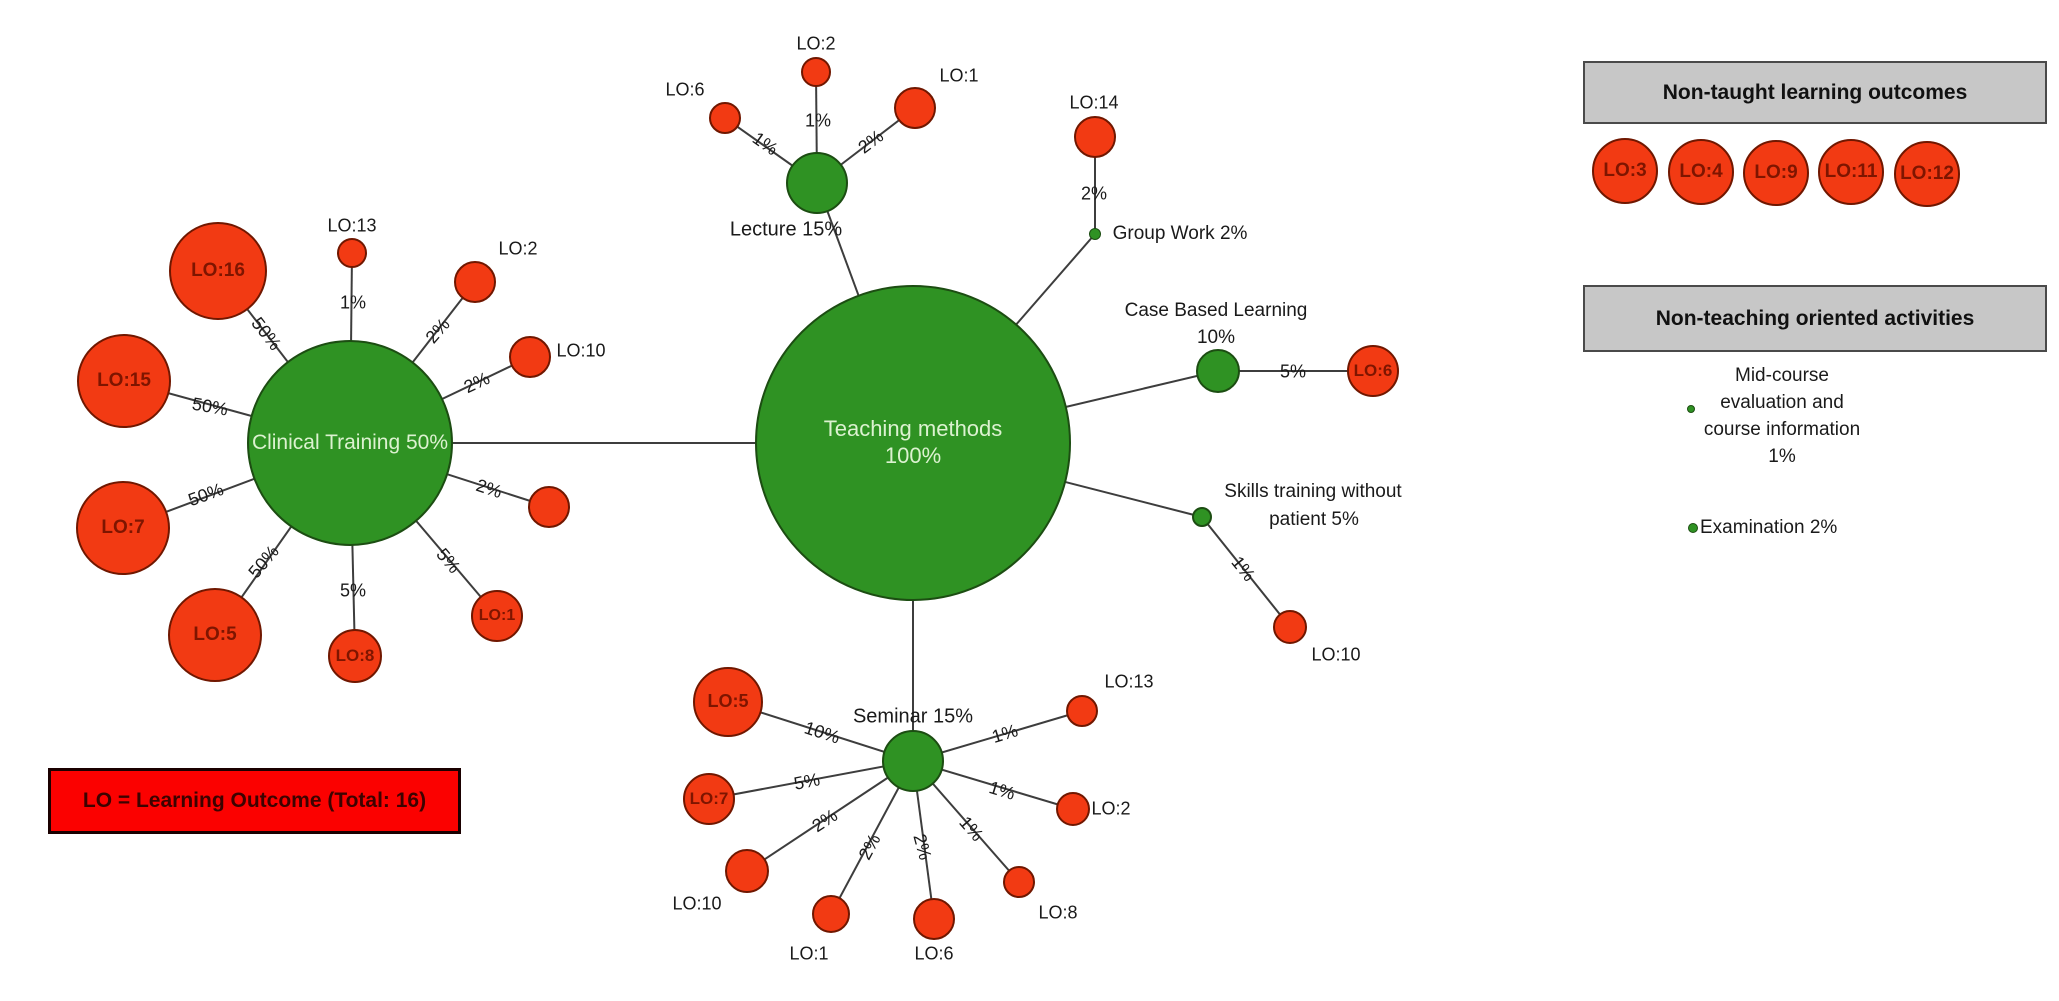  What do you see at coordinates (685, 89) in the screenshot?
I see `diagram-label-0: LO:6` at bounding box center [685, 89].